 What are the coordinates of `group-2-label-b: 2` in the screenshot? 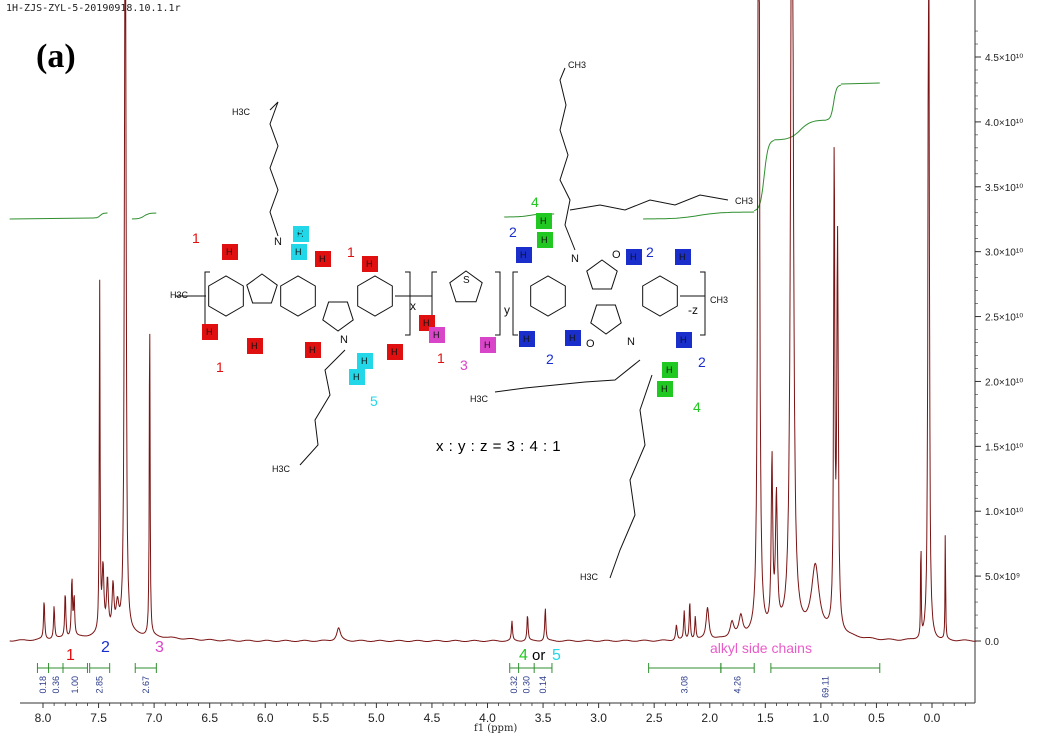 It's located at (650, 252).